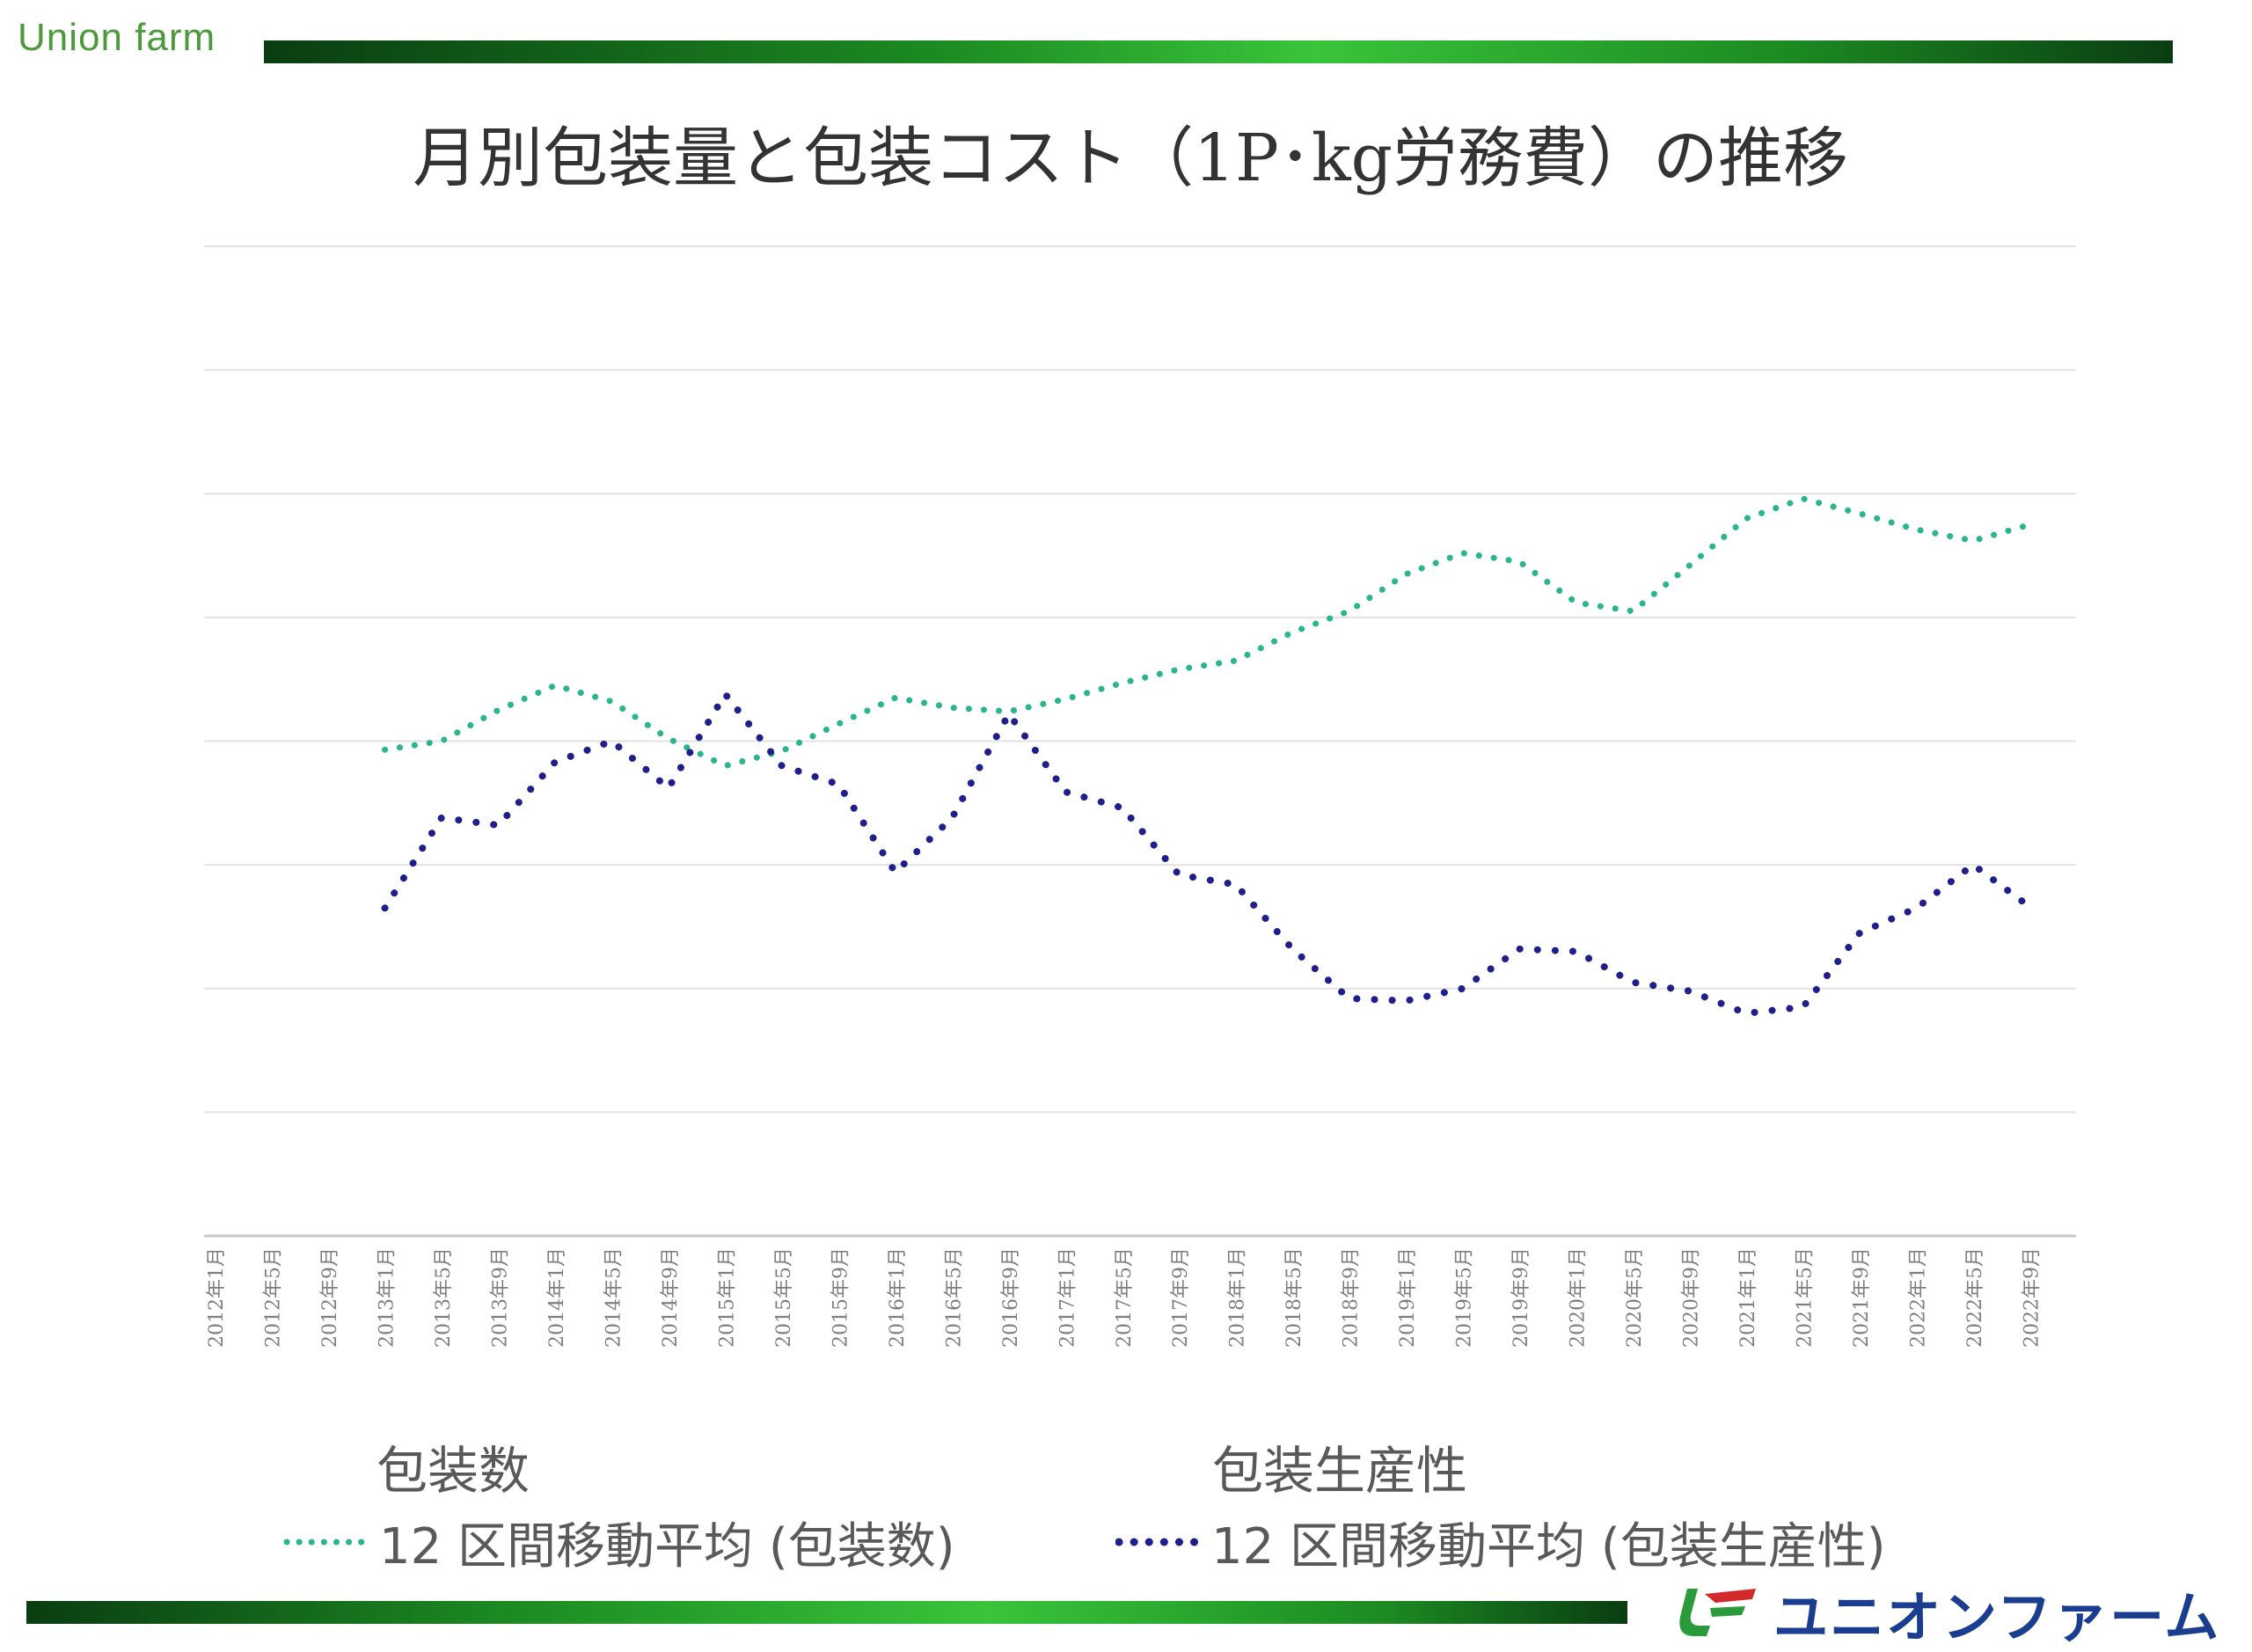  What do you see at coordinates (727, 1298) in the screenshot?
I see `x-tick-label: 2015年1月` at bounding box center [727, 1298].